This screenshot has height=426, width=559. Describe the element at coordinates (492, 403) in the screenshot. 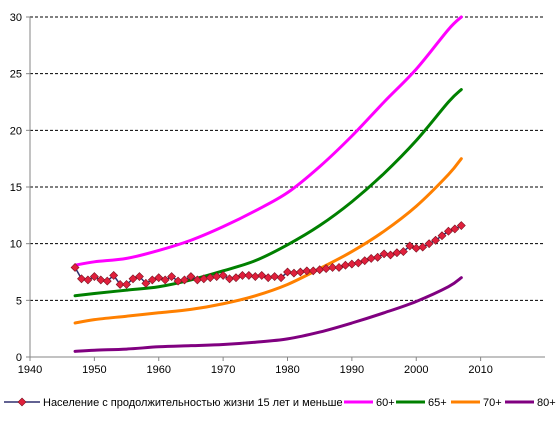

I see `legend-label: 70+` at that location.